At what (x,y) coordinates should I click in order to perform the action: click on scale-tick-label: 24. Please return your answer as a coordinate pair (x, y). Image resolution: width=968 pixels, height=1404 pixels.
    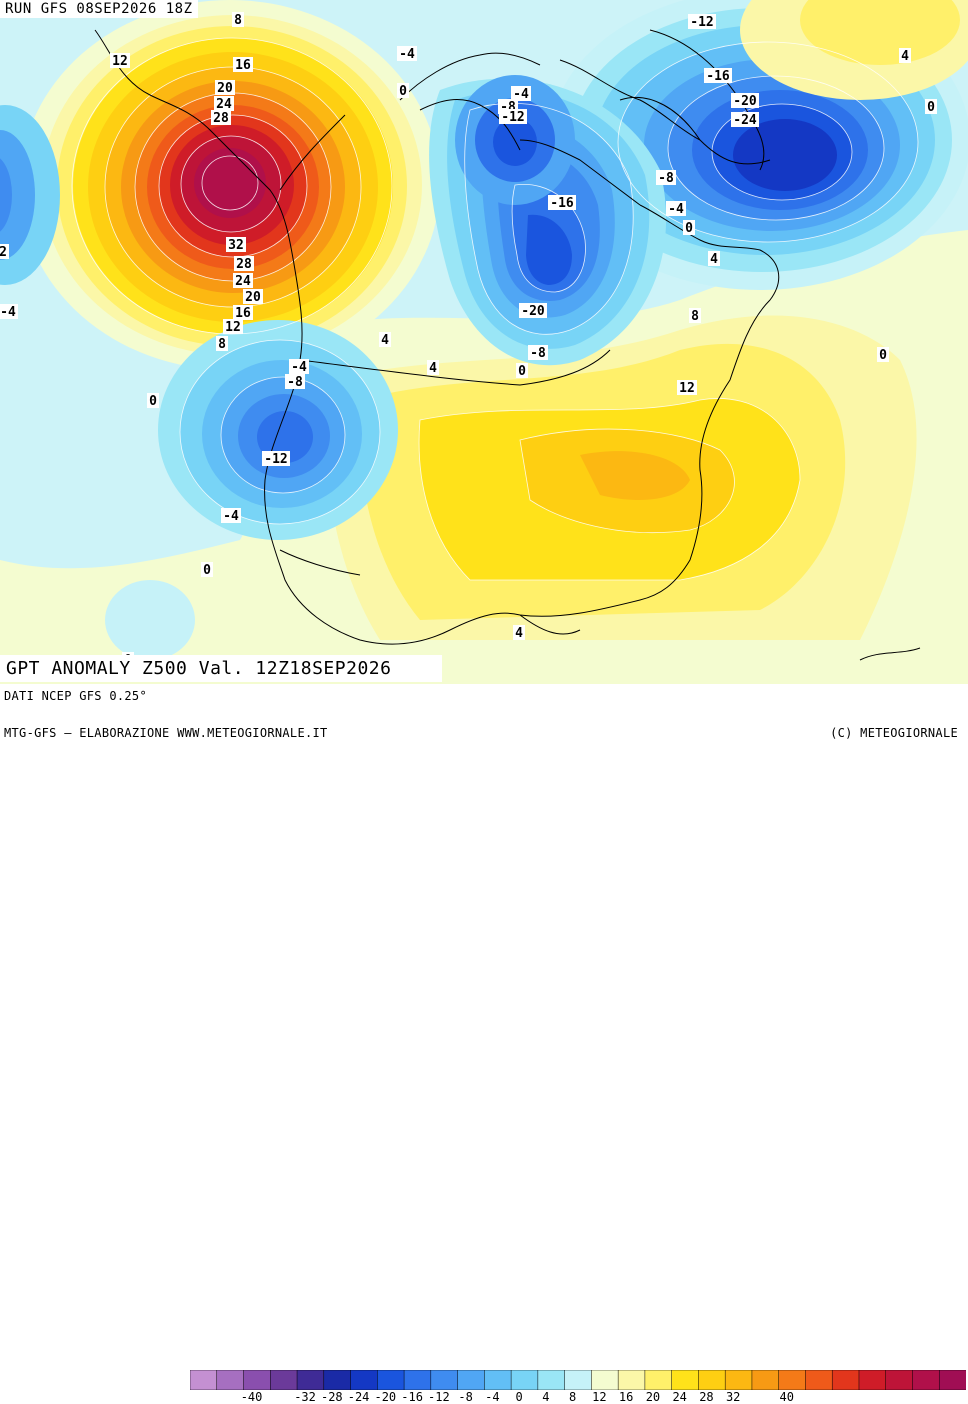
    Looking at the image, I should click on (679, 1397).